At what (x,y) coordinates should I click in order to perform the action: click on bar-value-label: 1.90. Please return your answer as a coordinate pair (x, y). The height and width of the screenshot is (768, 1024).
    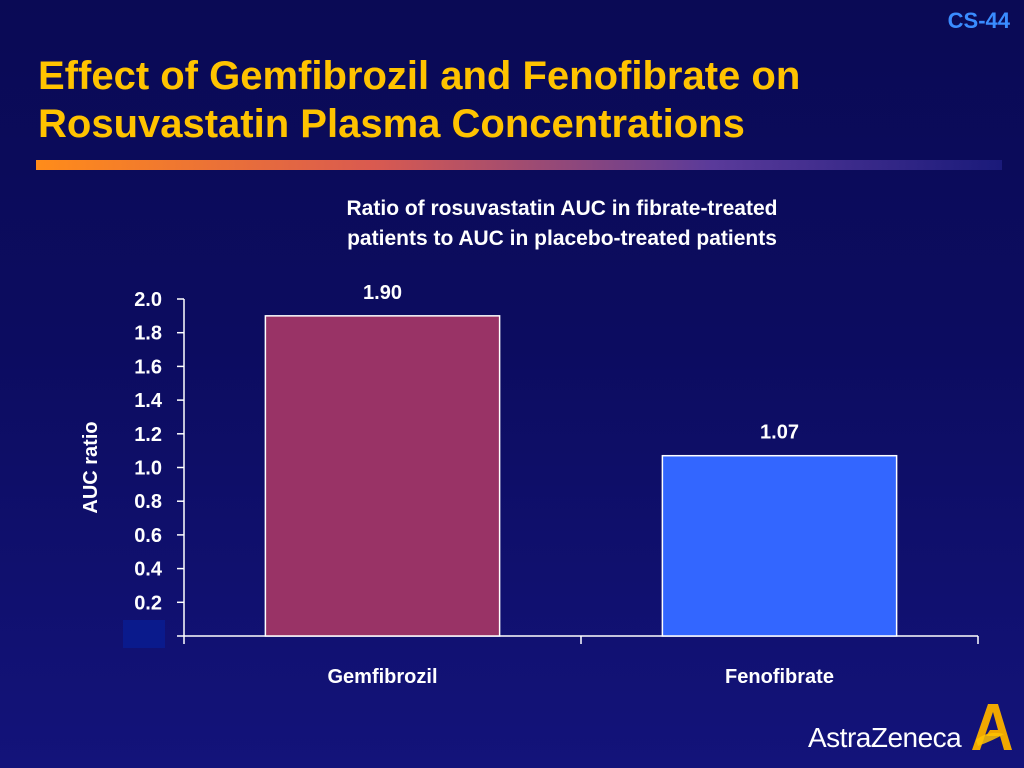
    Looking at the image, I should click on (382, 293).